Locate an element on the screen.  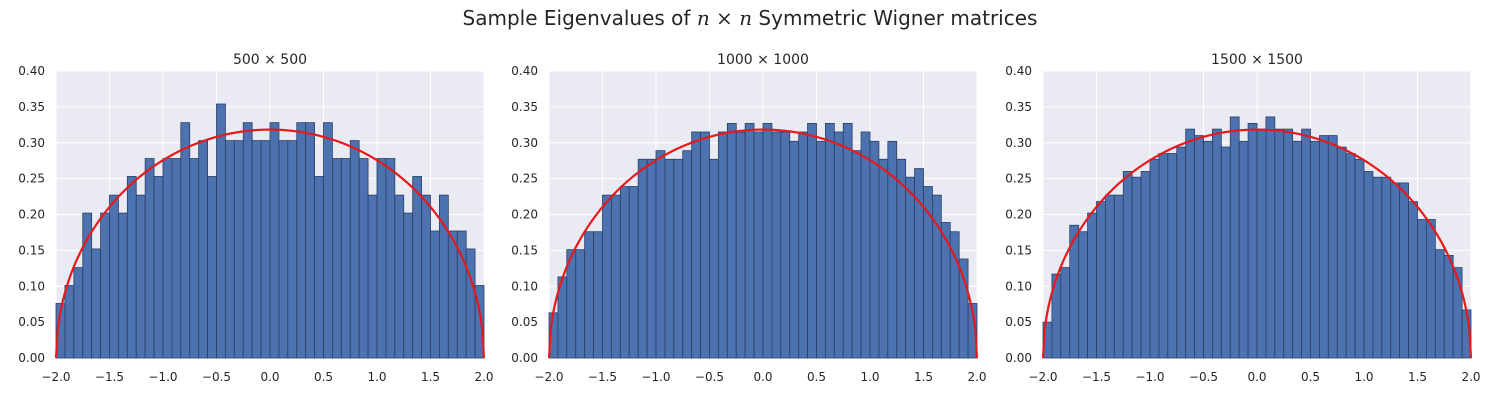
y-tick-label: 0.25 is located at coordinates (1018, 179).